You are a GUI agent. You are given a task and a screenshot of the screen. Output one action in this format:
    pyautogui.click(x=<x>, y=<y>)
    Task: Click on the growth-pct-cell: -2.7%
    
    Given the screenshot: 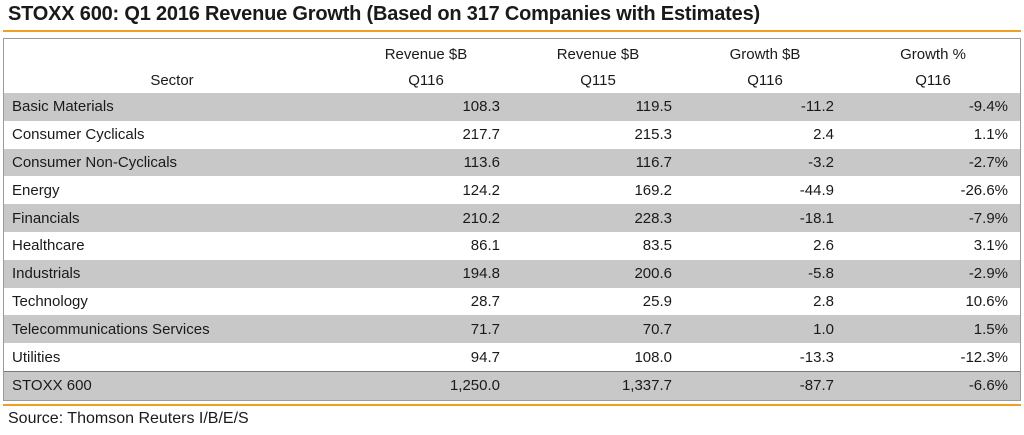 What is the action you would take?
    pyautogui.click(x=933, y=162)
    